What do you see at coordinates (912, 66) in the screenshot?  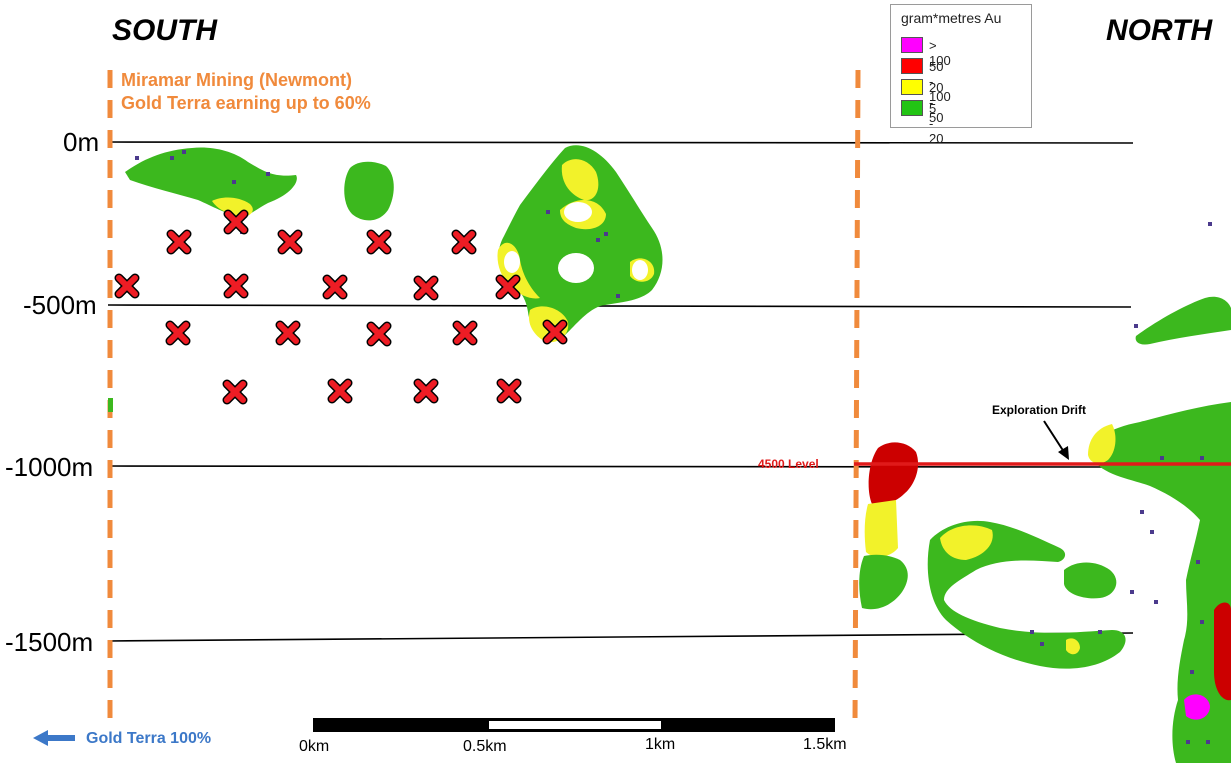 I see `legend-swatch-red` at bounding box center [912, 66].